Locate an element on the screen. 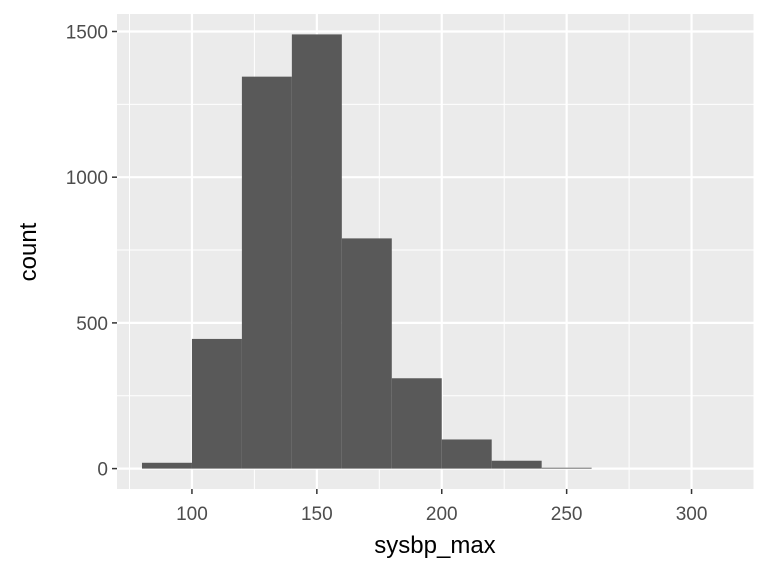 This screenshot has height=576, width=768. x-tick-label: 200 is located at coordinates (442, 514).